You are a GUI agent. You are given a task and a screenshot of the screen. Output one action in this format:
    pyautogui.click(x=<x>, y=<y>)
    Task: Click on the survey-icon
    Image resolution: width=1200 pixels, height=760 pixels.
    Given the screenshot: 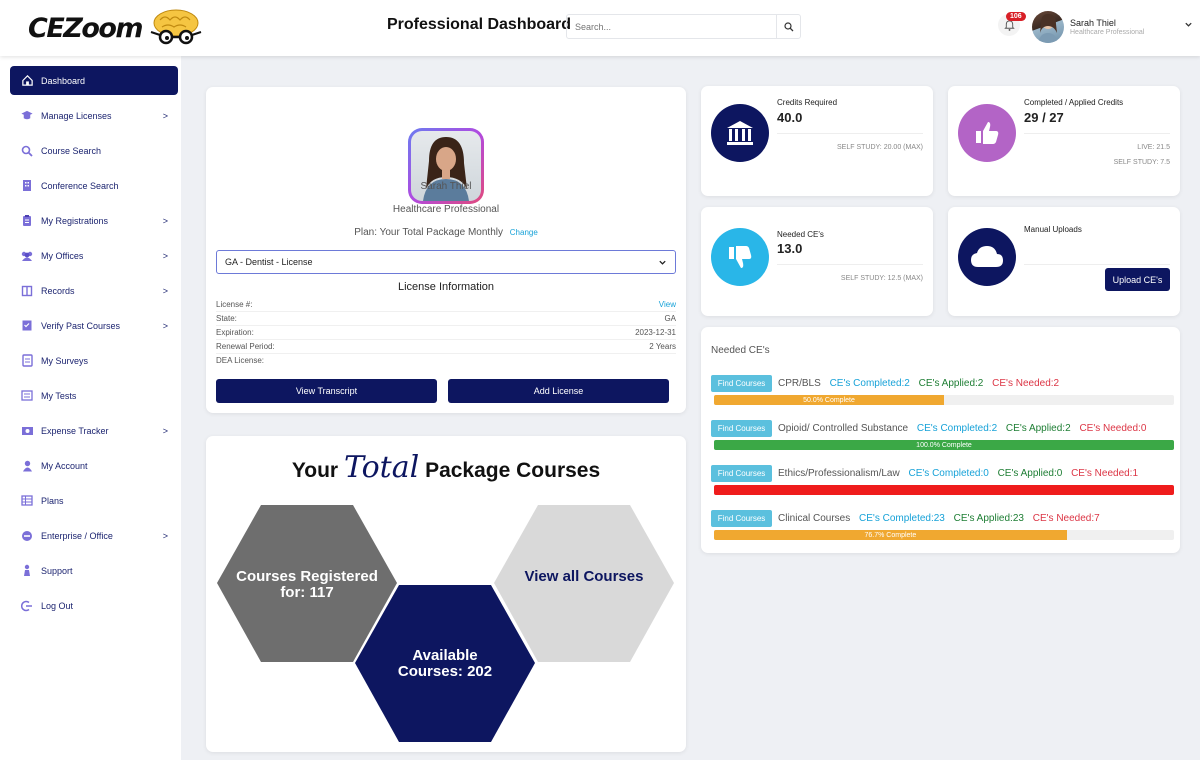 What is the action you would take?
    pyautogui.click(x=27, y=361)
    